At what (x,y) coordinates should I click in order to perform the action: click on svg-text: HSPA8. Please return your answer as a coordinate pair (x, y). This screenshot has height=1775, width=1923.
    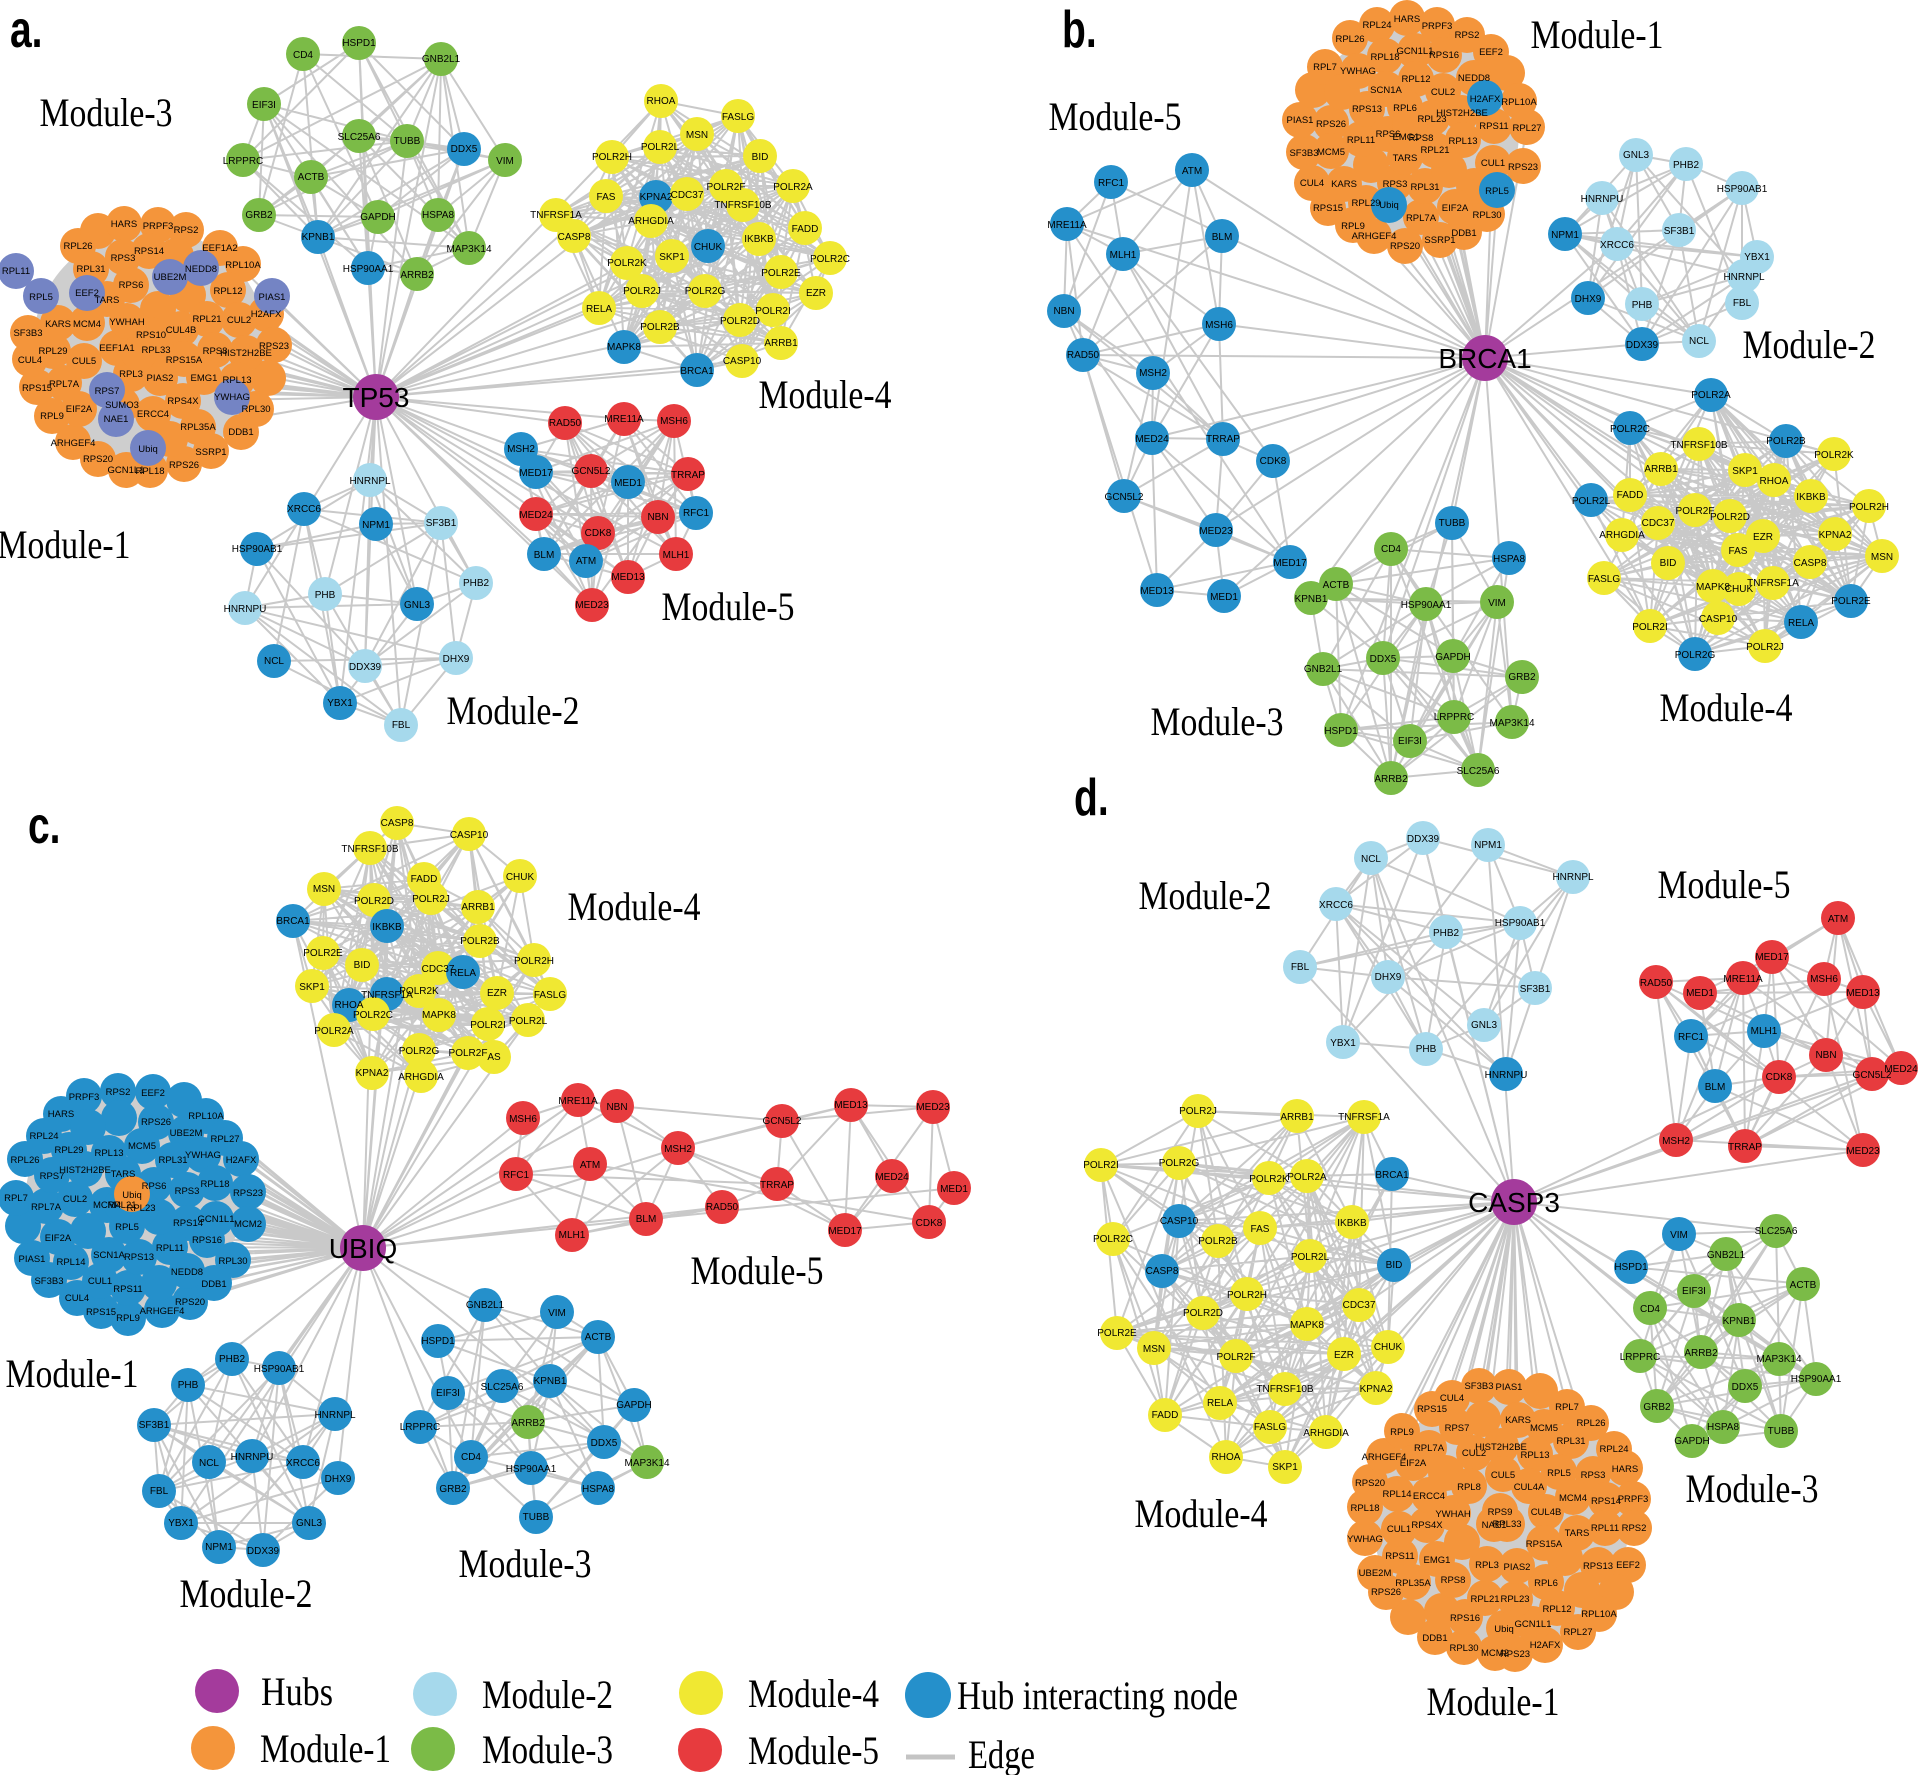
    Looking at the image, I should click on (598, 1489).